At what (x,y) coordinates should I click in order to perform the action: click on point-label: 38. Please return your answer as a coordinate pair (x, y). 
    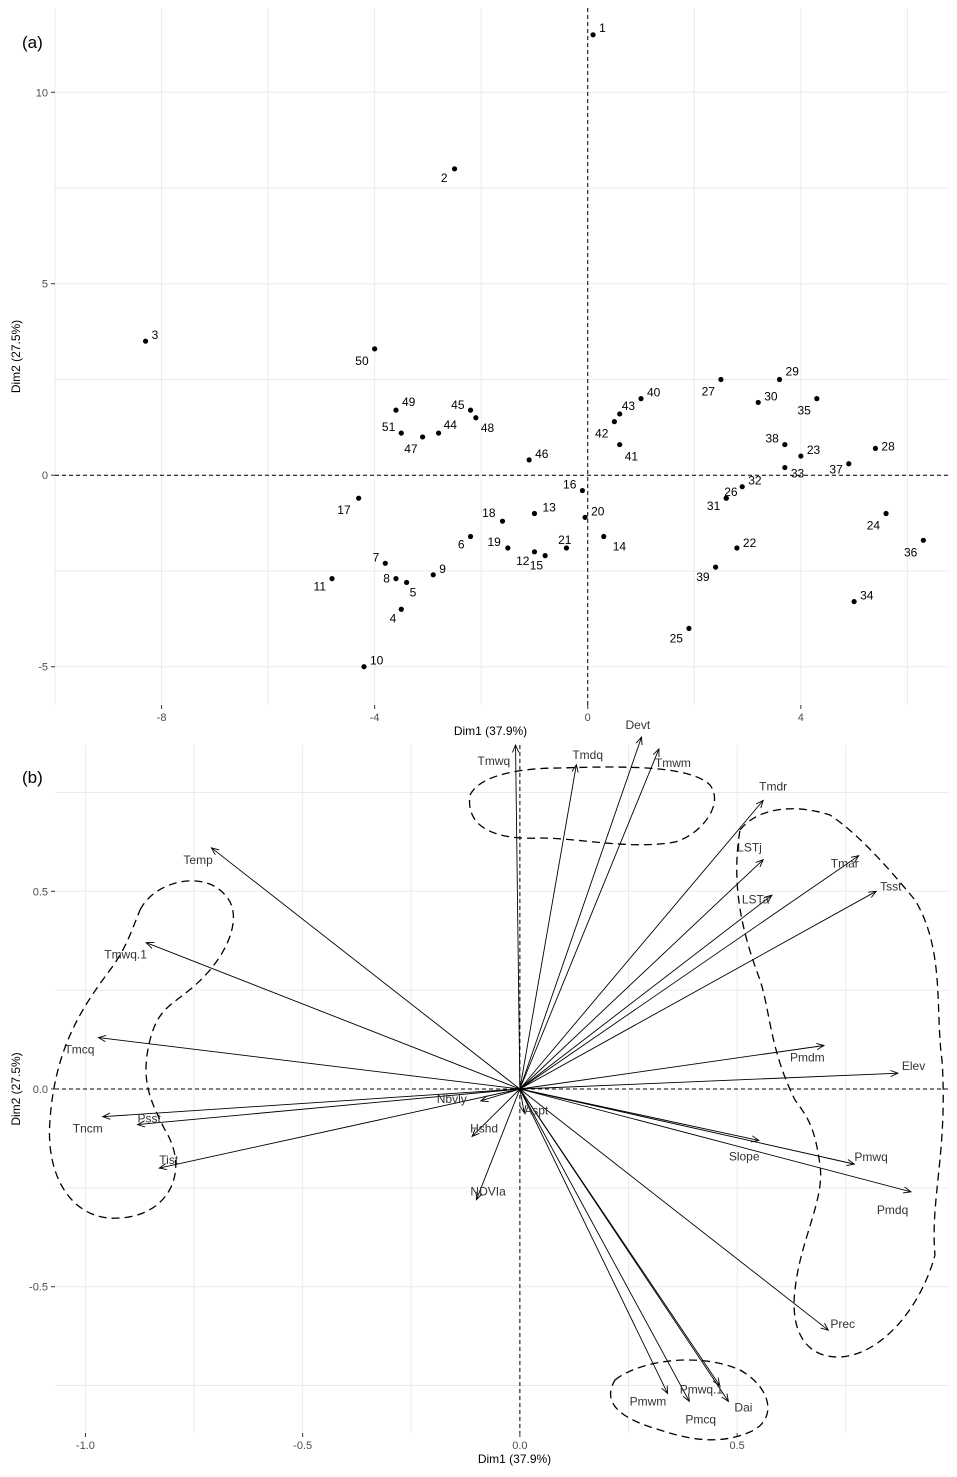
    Looking at the image, I should click on (772, 439).